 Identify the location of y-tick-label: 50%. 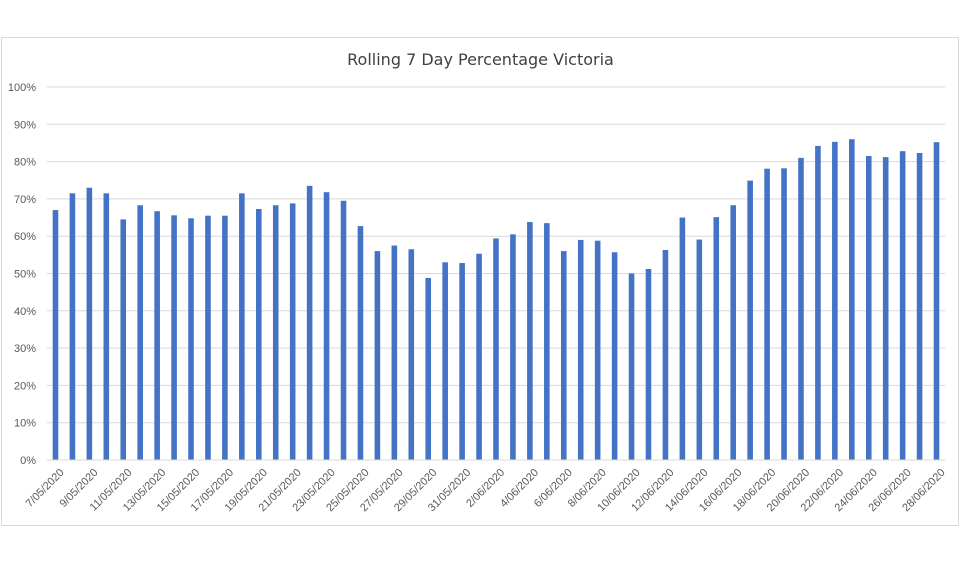
(25, 275).